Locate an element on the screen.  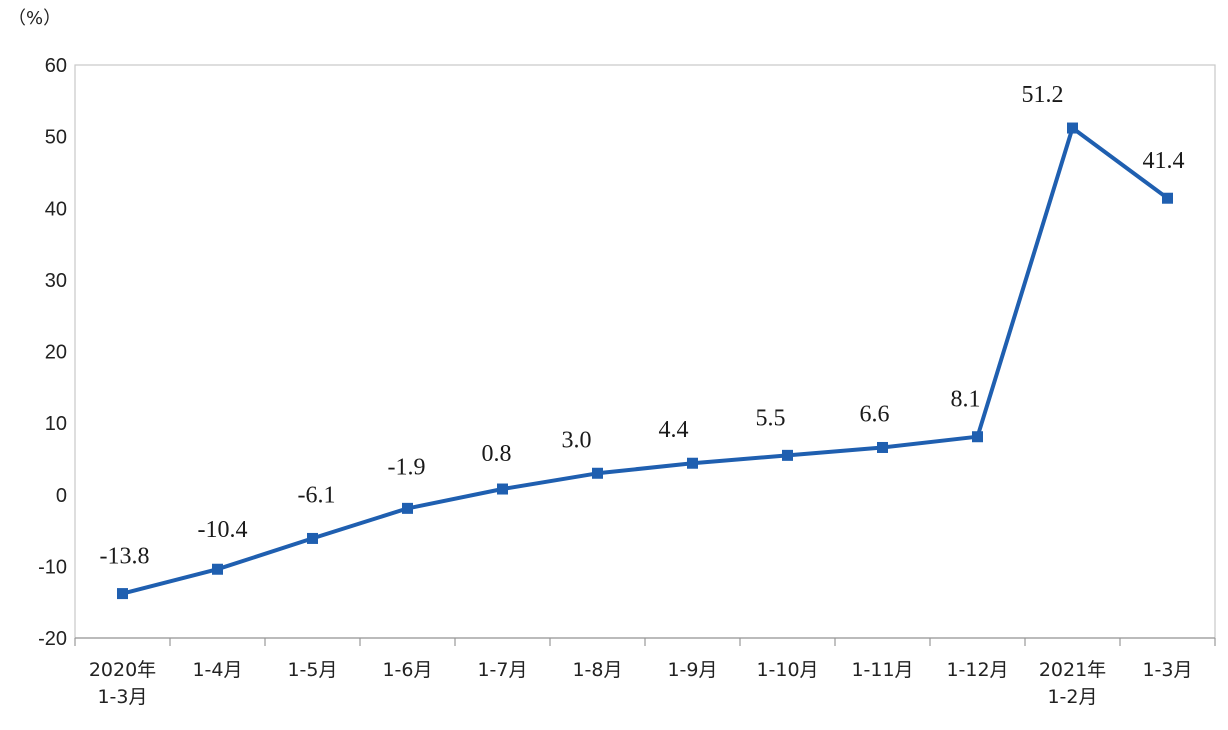
data-label: 6.6 is located at coordinates (875, 414).